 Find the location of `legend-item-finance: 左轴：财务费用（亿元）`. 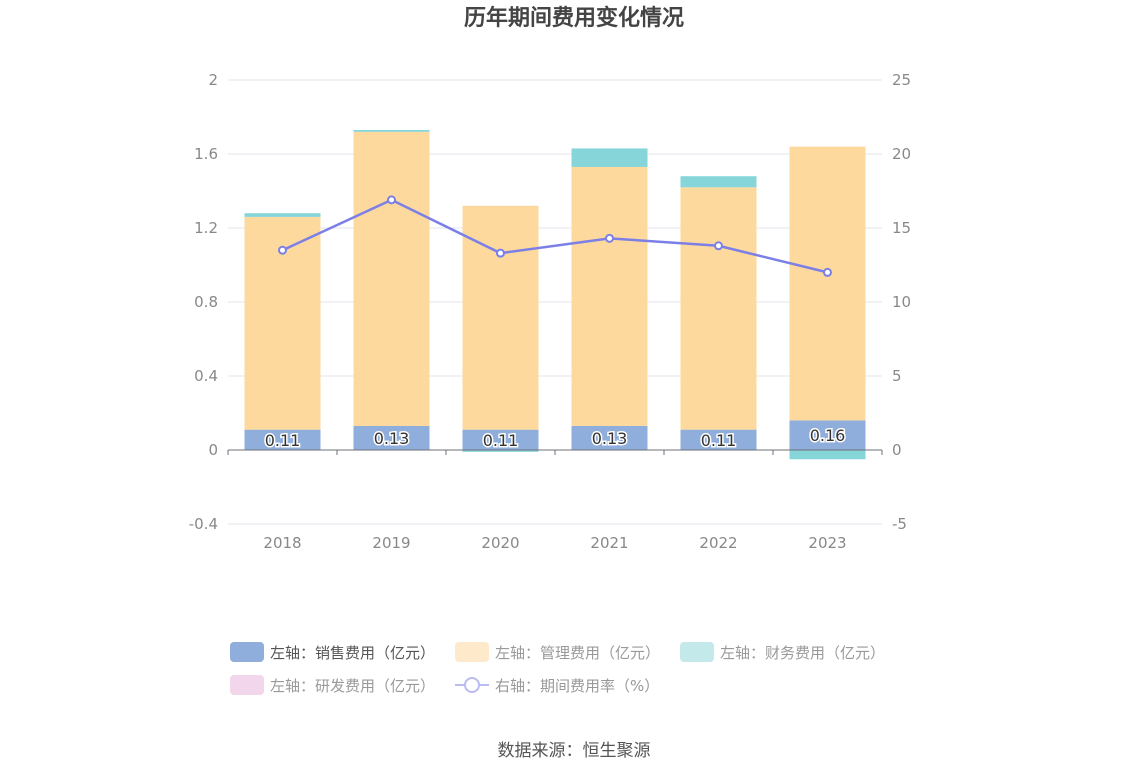

legend-item-finance: 左轴：财务费用（亿元） is located at coordinates (782, 652).